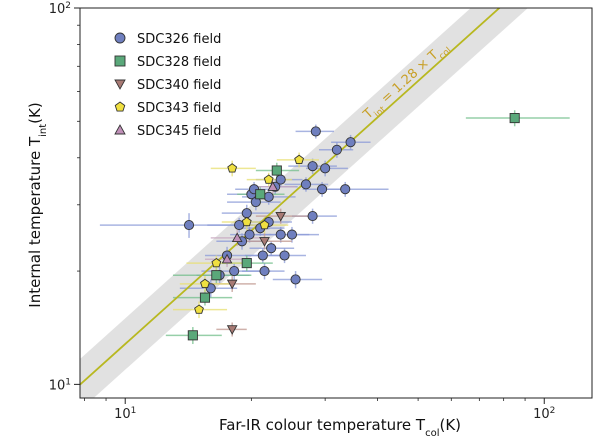 This screenshot has height=445, width=600. I want to click on y-tick-label-0: 10¹, so click(60, 385).